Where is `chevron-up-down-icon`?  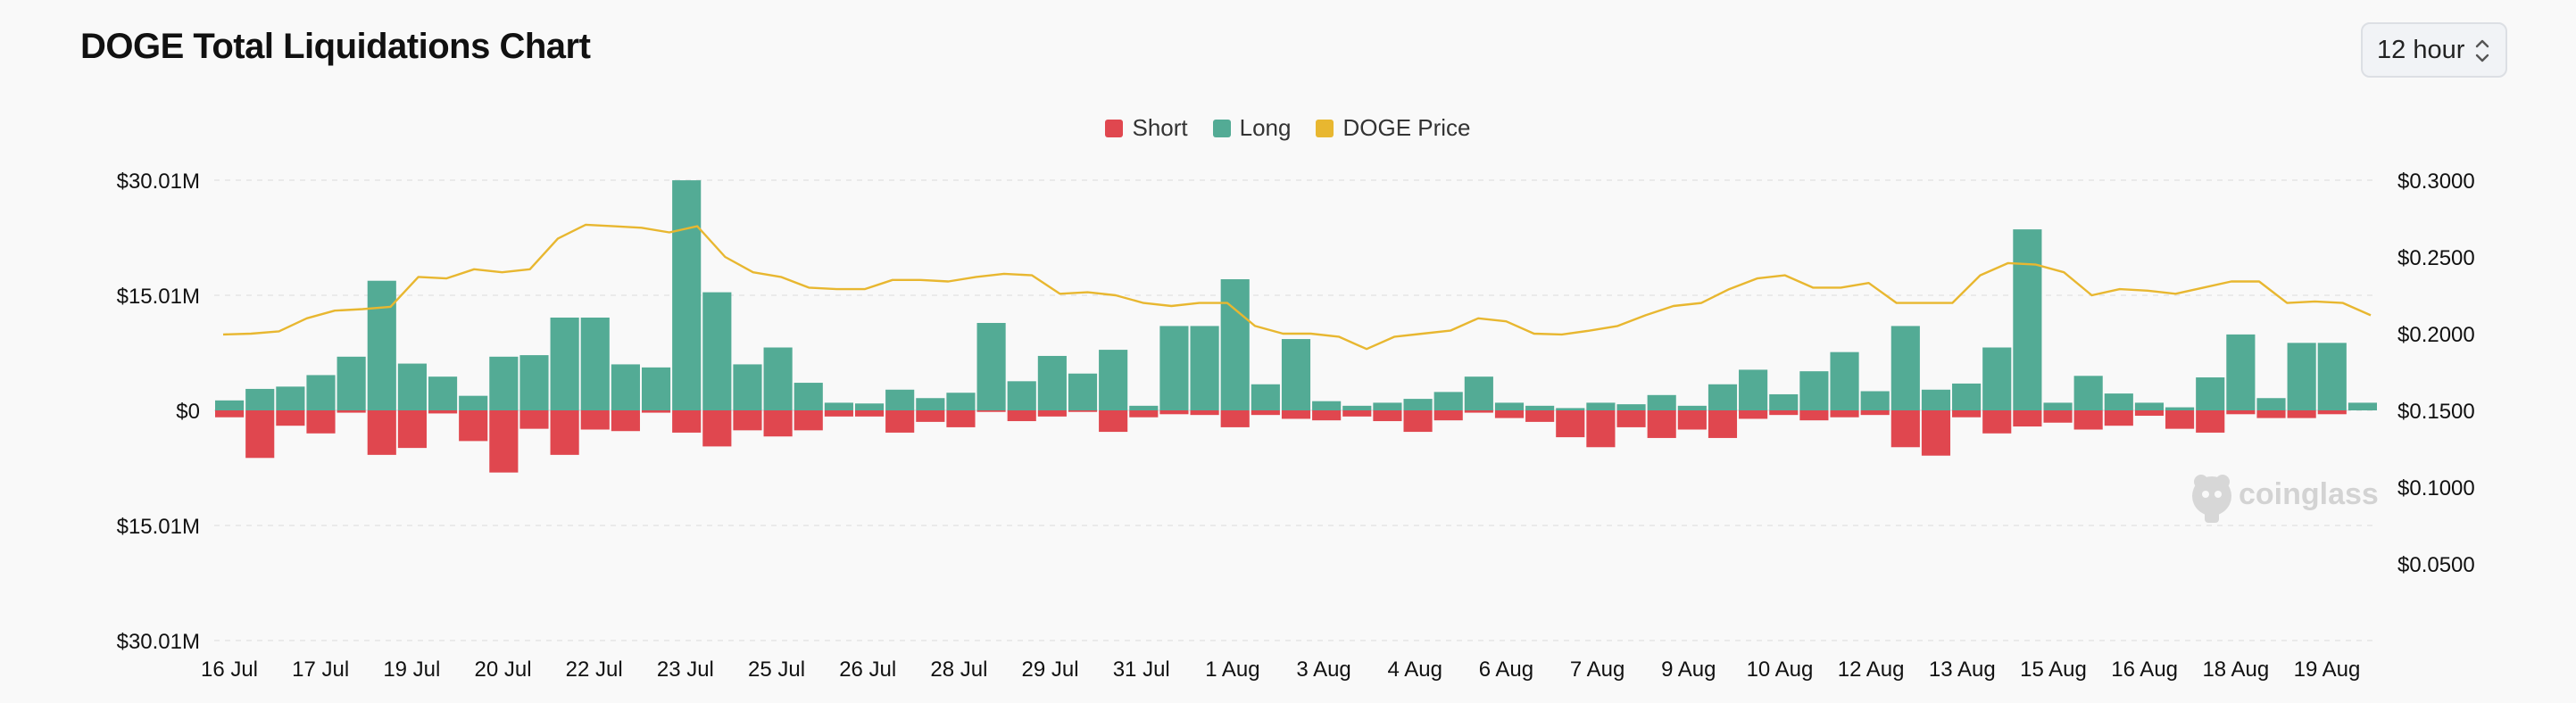 chevron-up-down-icon is located at coordinates (2482, 50).